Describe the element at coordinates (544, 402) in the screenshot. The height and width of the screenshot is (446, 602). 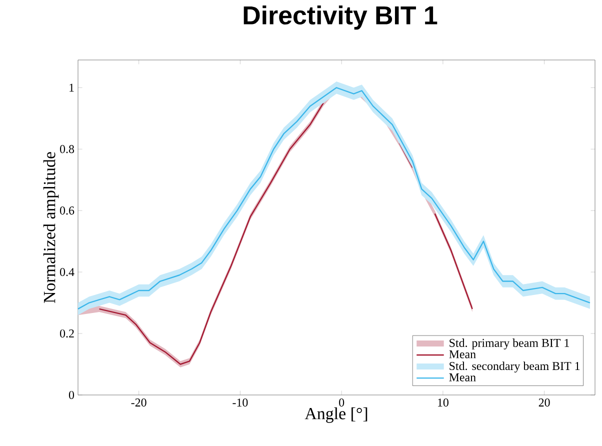
I see `x-tick-label: 20` at that location.